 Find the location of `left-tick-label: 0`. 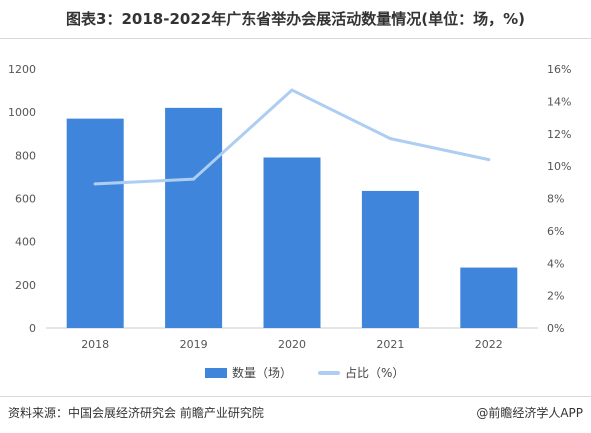

left-tick-label: 0 is located at coordinates (32, 328).